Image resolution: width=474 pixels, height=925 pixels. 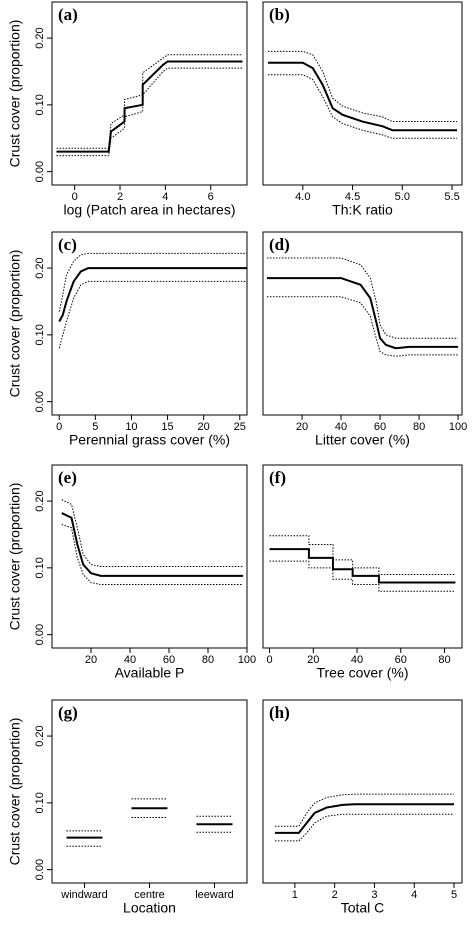 I want to click on x-axis-label: Location, so click(x=149, y=908).